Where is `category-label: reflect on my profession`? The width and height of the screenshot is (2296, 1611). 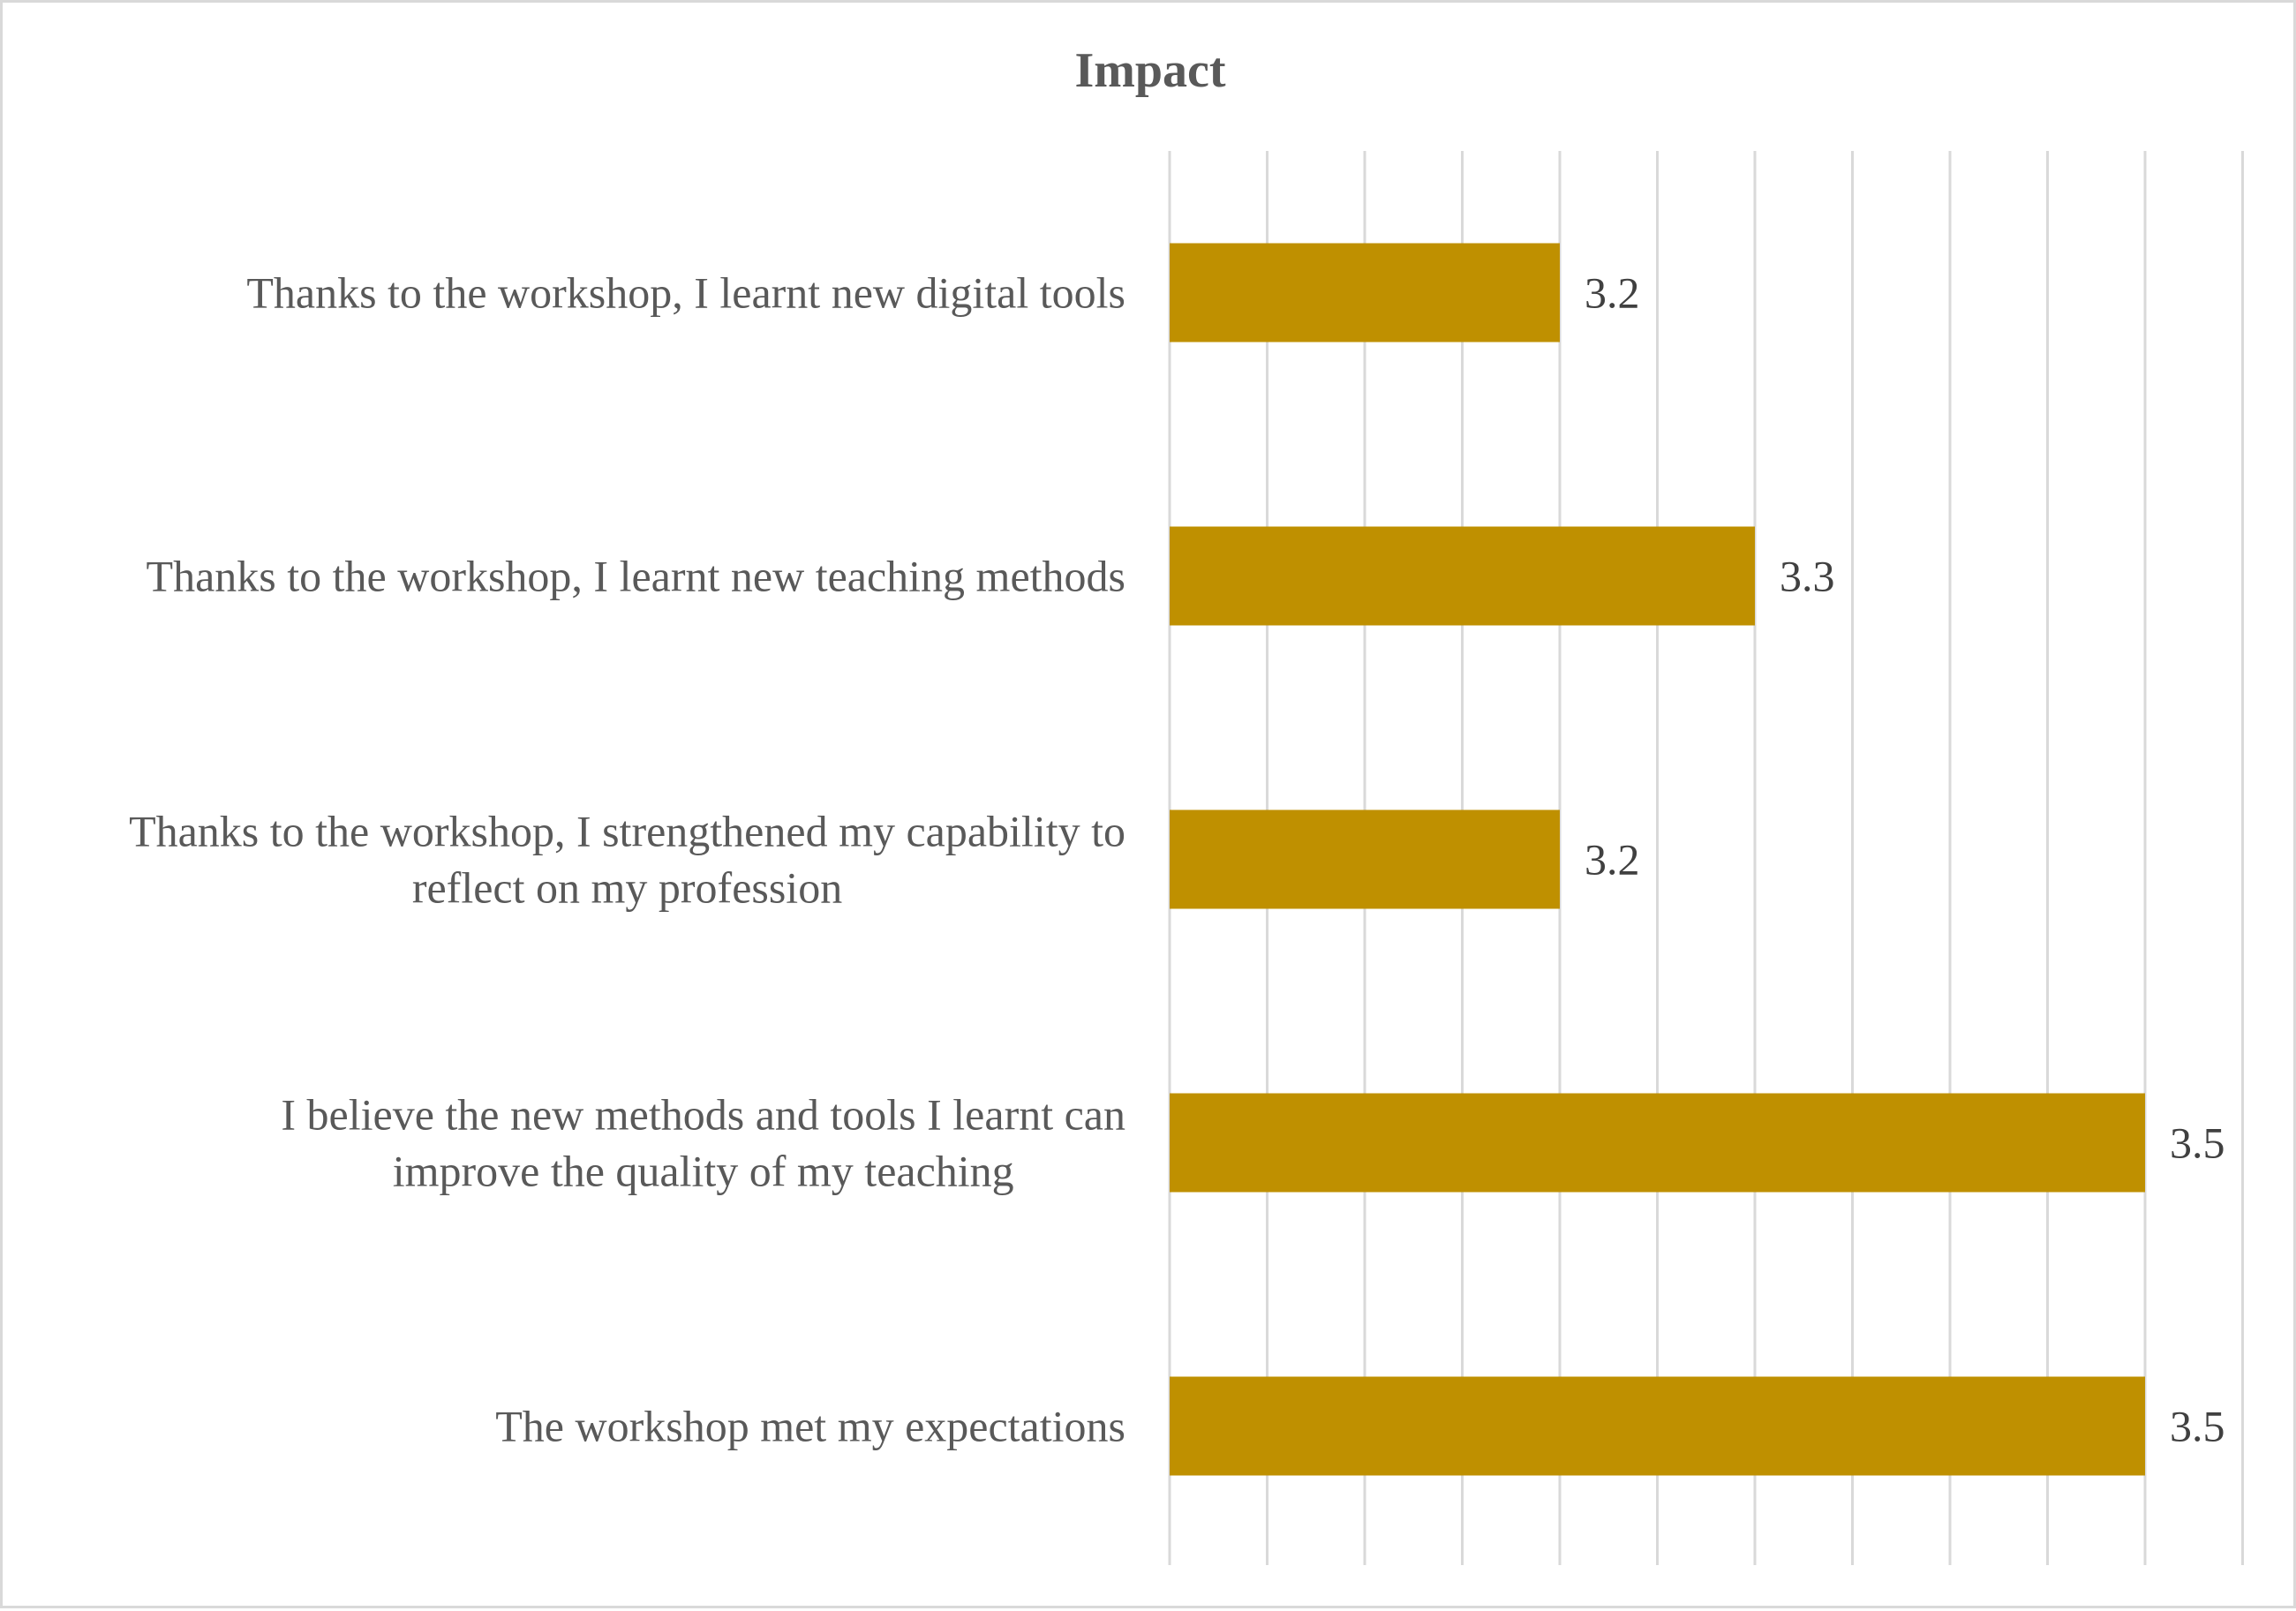 category-label: reflect on my profession is located at coordinates (627, 888).